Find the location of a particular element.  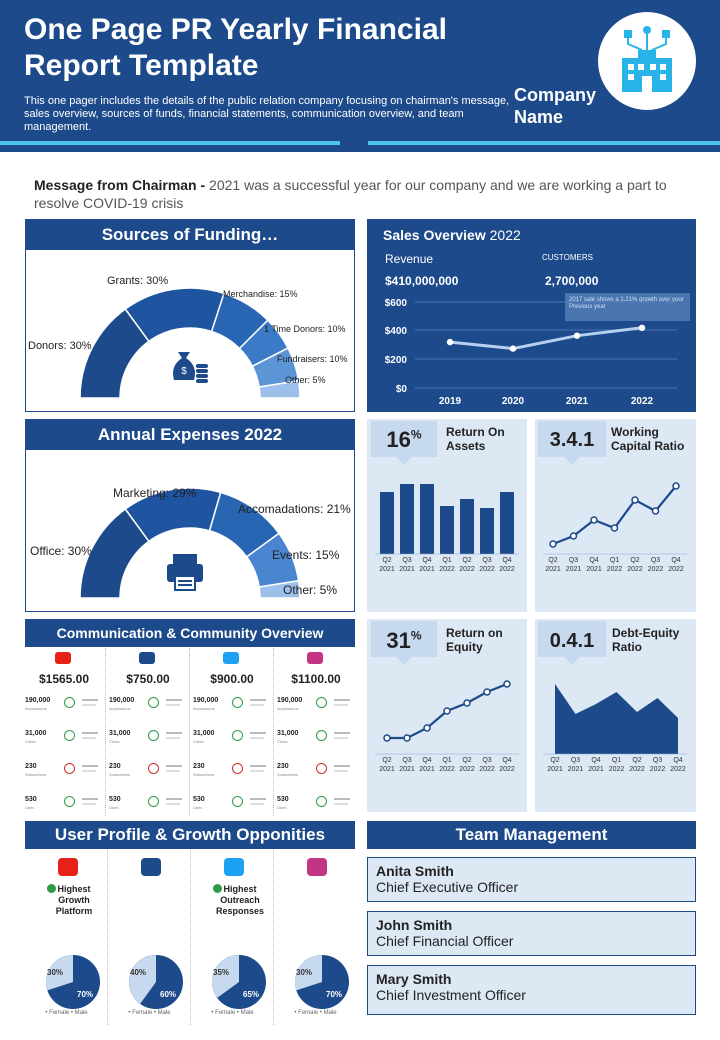

pie-label-female: 40% is located at coordinates (138, 972).